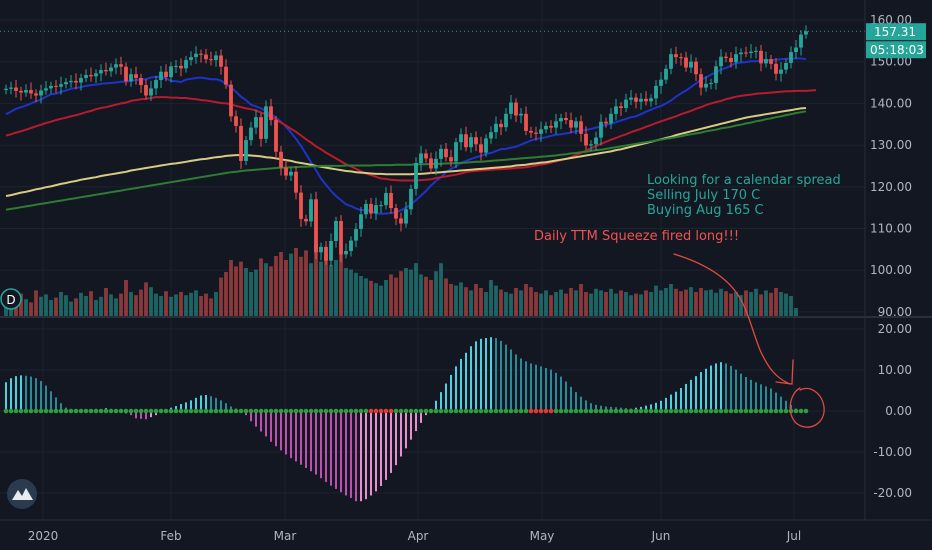 This screenshot has height=550, width=932. Describe the element at coordinates (705, 210) in the screenshot. I see `annotation-line: Buying Aug 165 C` at that location.